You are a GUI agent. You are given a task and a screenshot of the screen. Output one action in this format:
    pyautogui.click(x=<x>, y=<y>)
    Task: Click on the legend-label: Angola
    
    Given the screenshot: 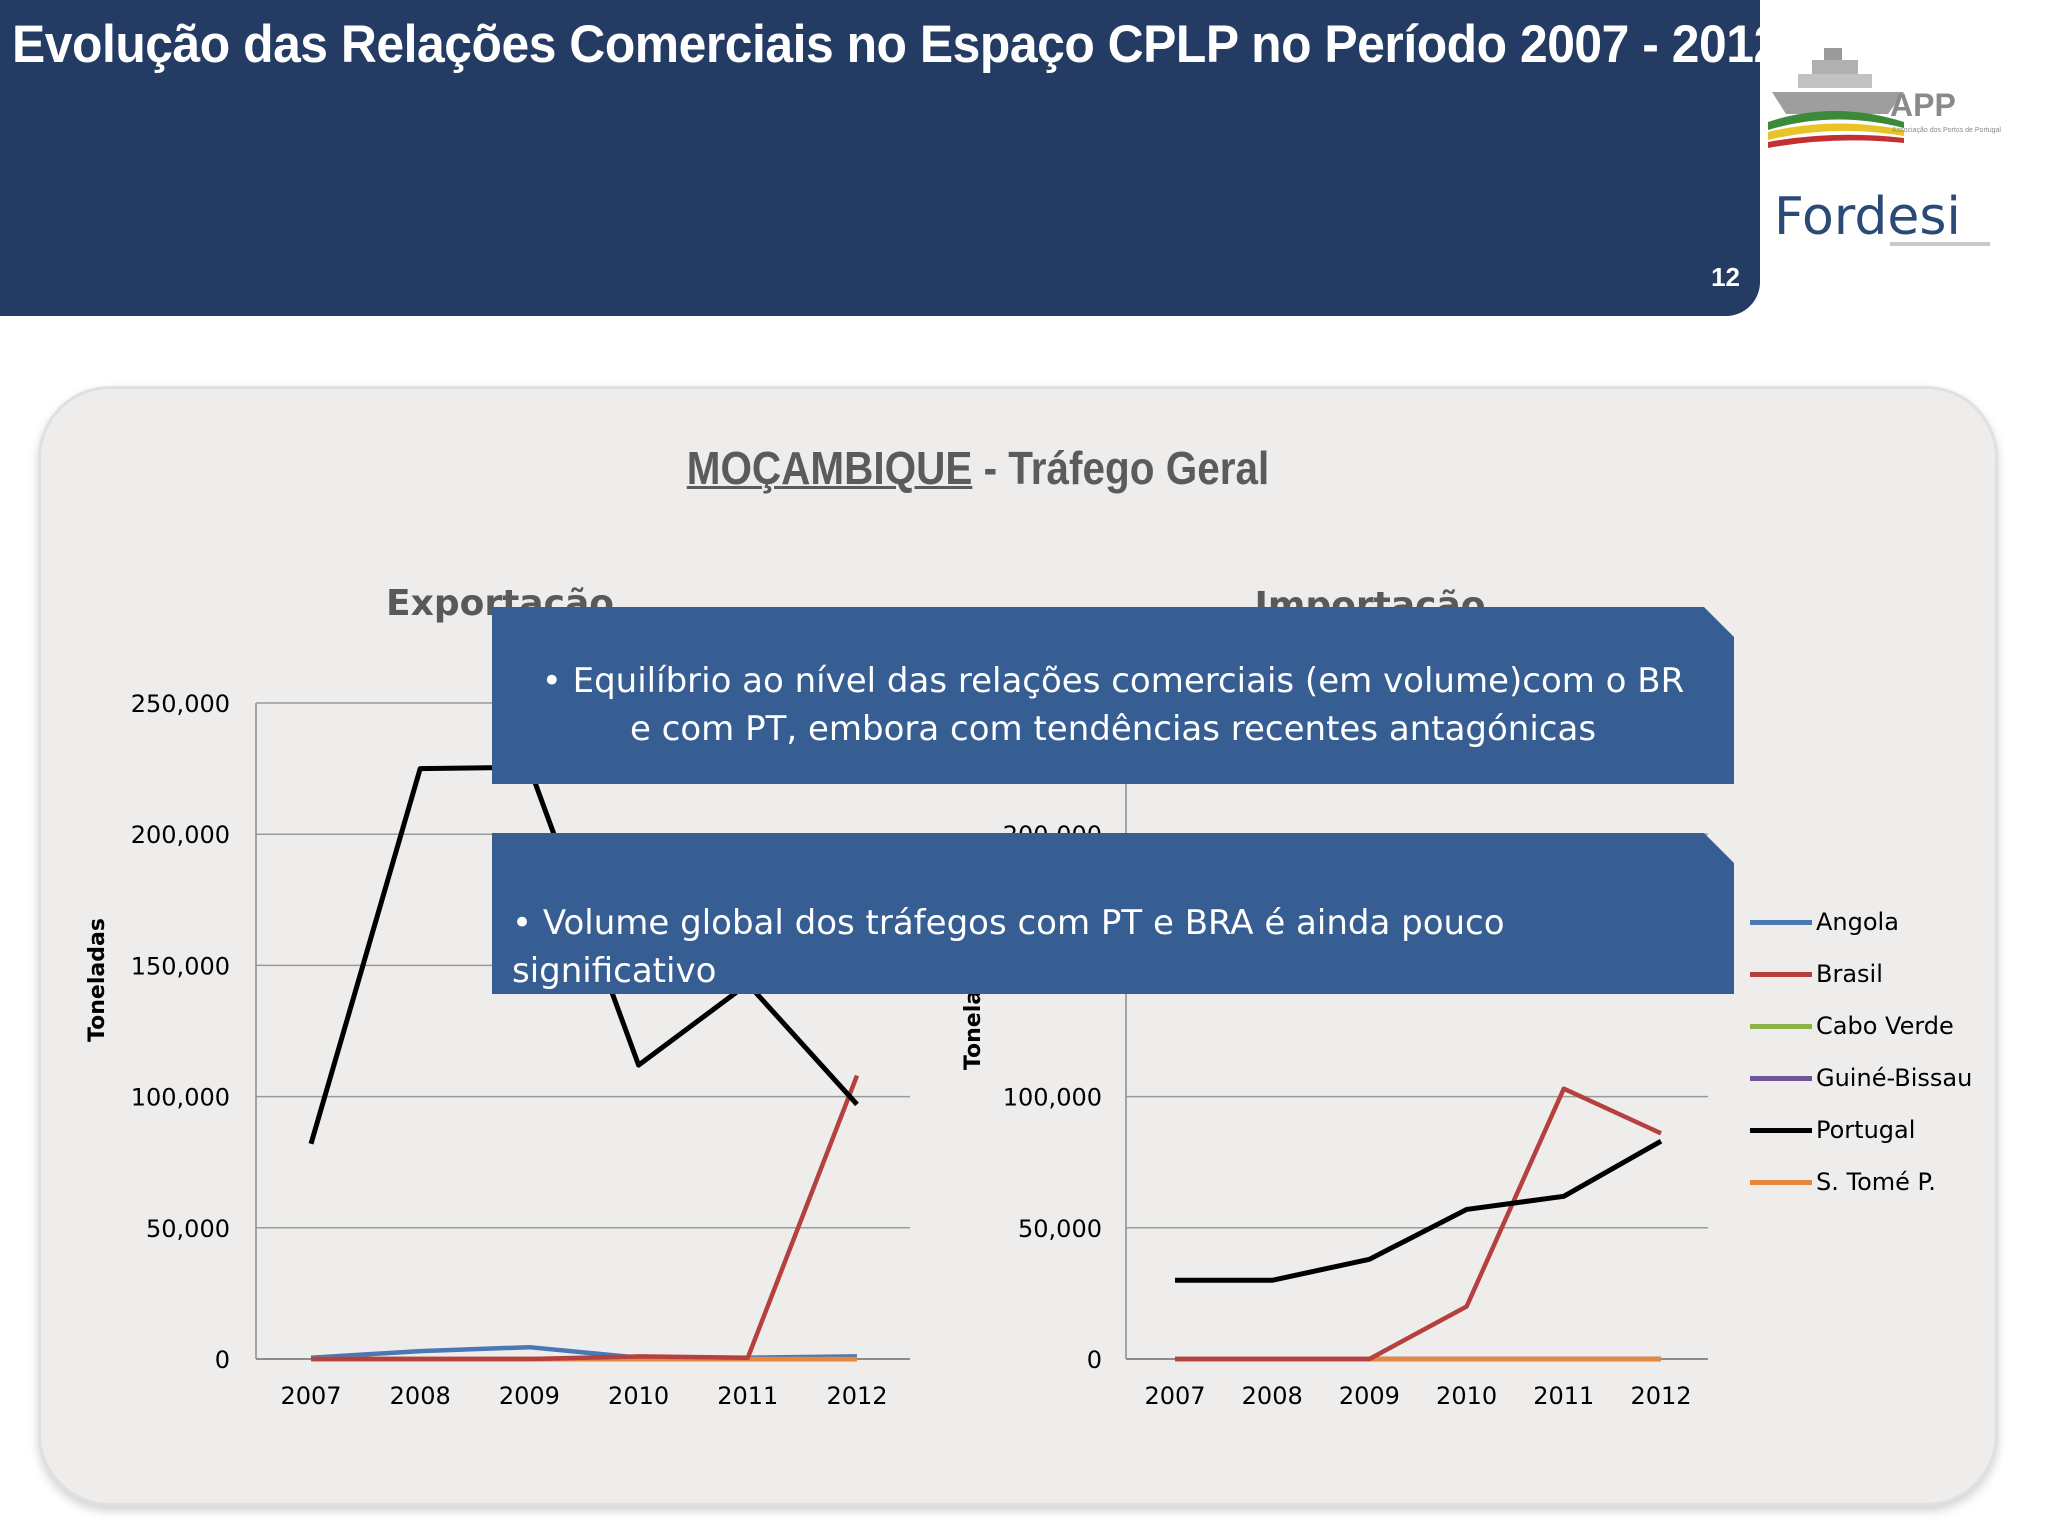 What is the action you would take?
    pyautogui.click(x=1857, y=922)
    